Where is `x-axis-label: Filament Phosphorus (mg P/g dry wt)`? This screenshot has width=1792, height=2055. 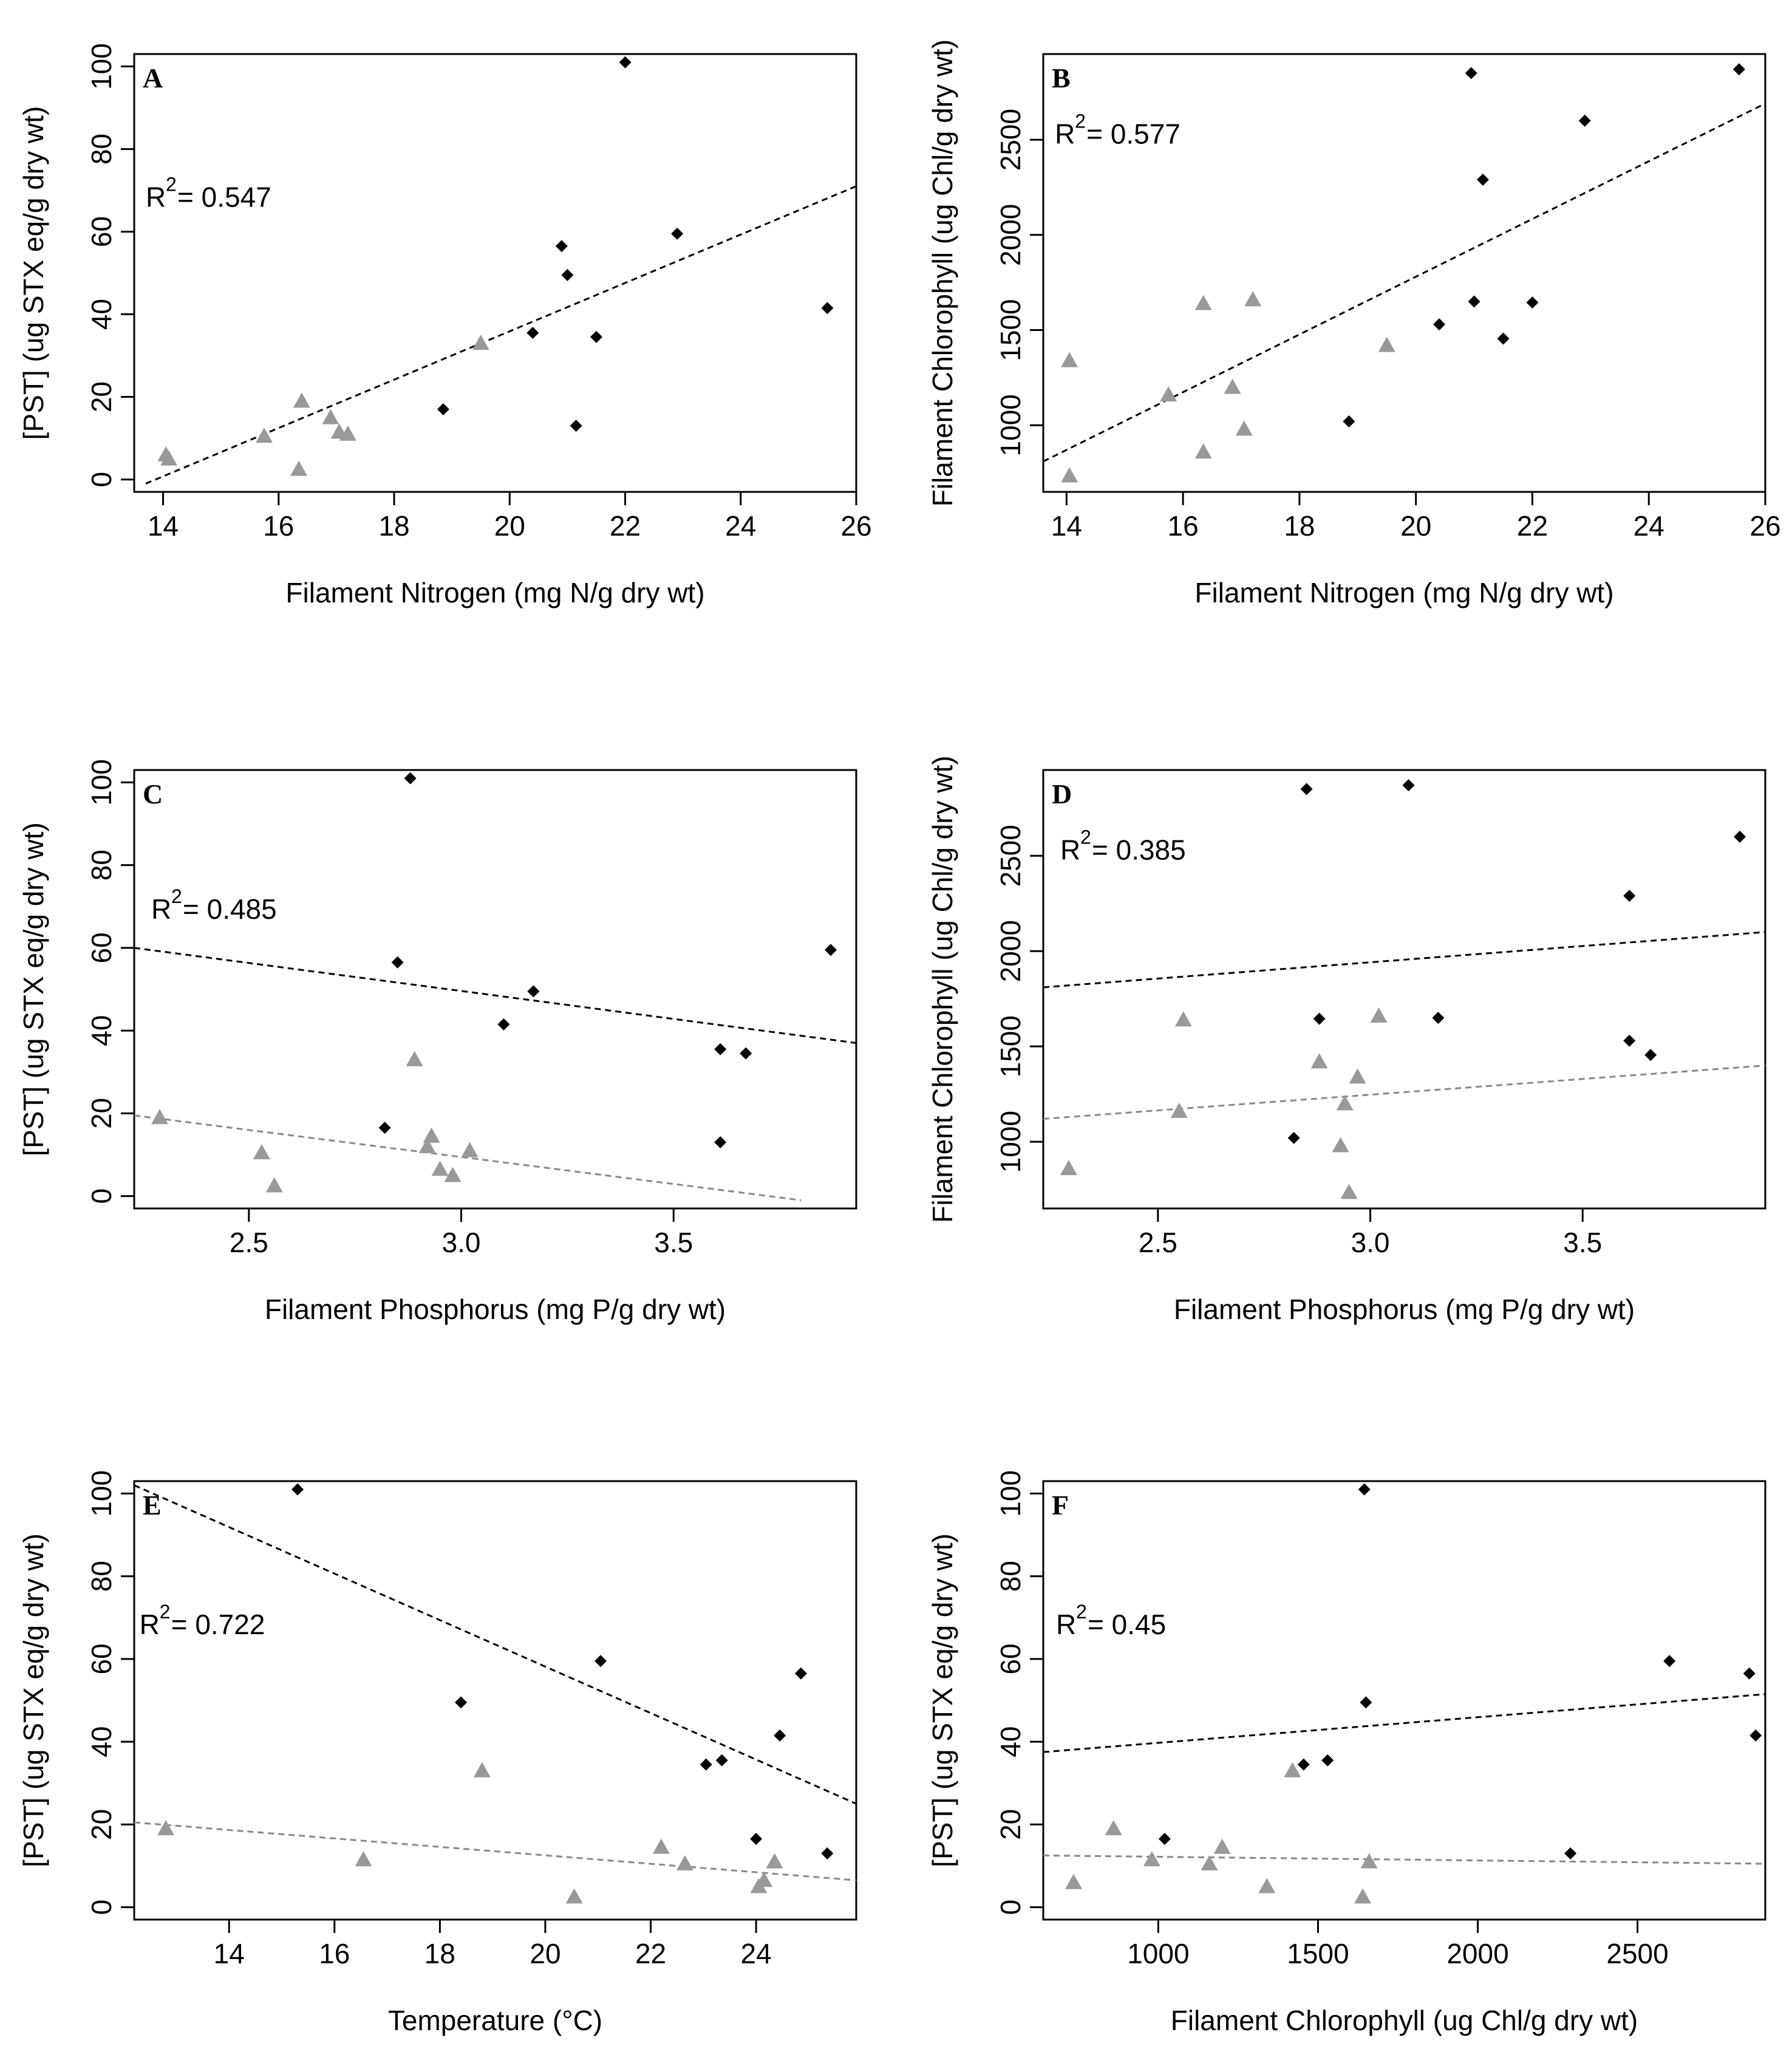 x-axis-label: Filament Phosphorus (mg P/g dry wt) is located at coordinates (1404, 1309).